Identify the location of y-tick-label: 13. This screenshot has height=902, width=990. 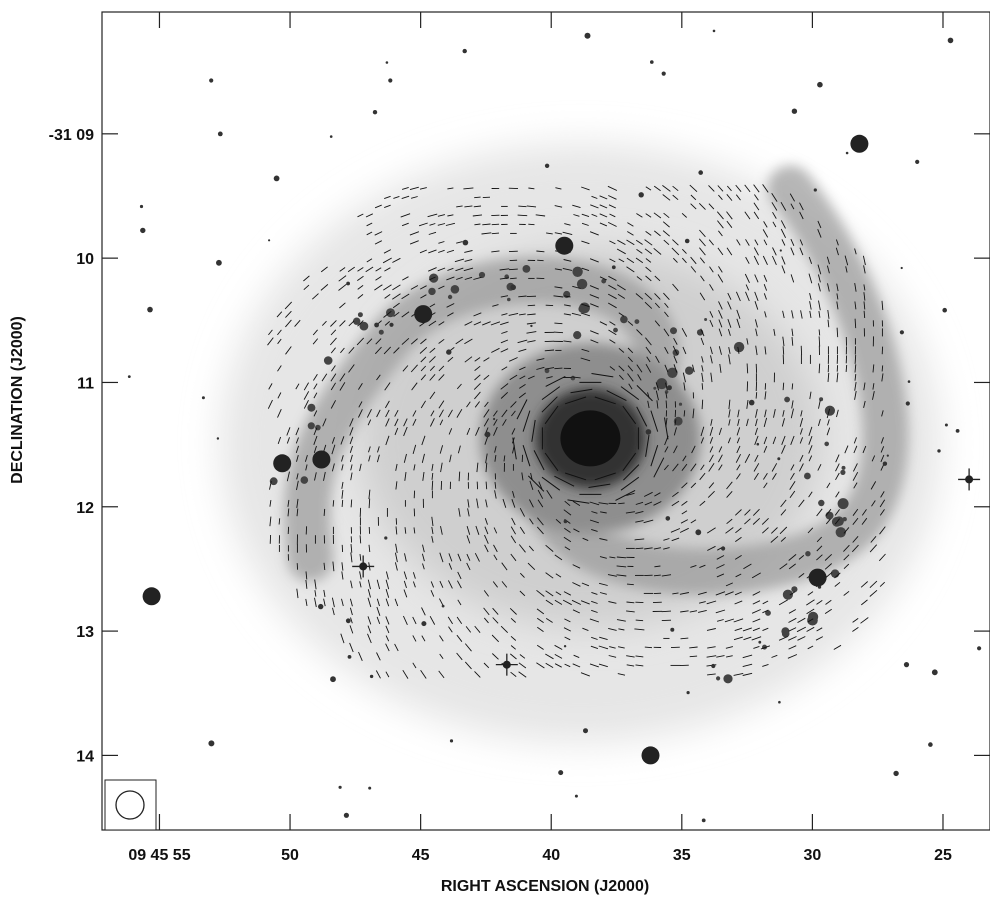
(85, 632).